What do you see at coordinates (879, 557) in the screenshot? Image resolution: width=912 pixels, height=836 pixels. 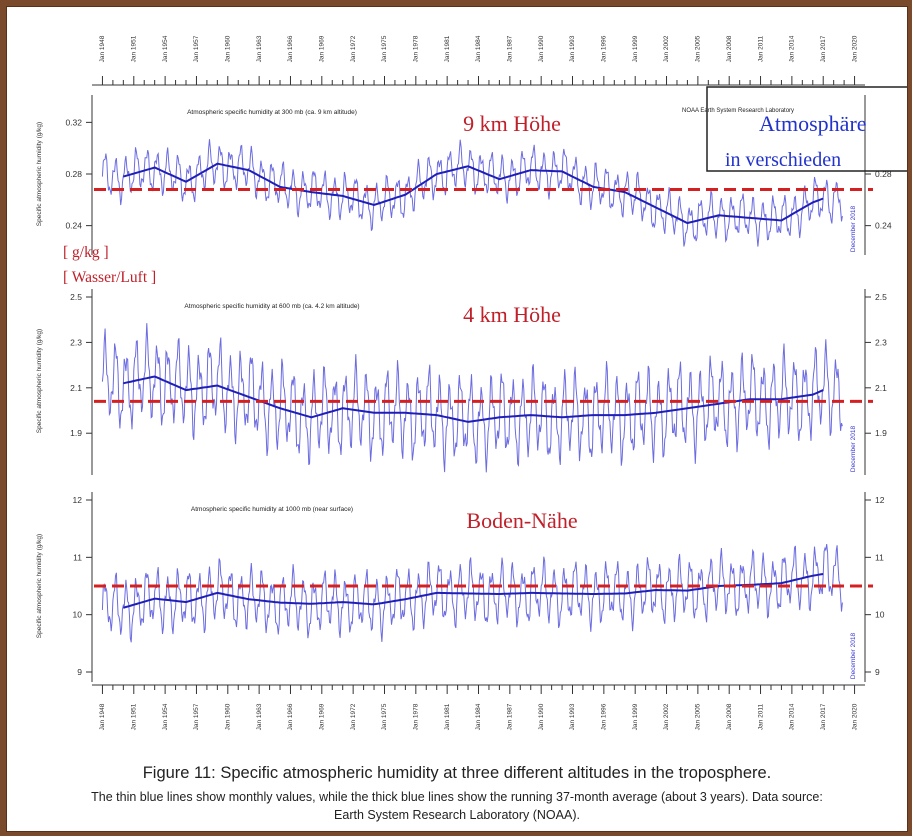 I see `y-tick-label-right: 11` at bounding box center [879, 557].